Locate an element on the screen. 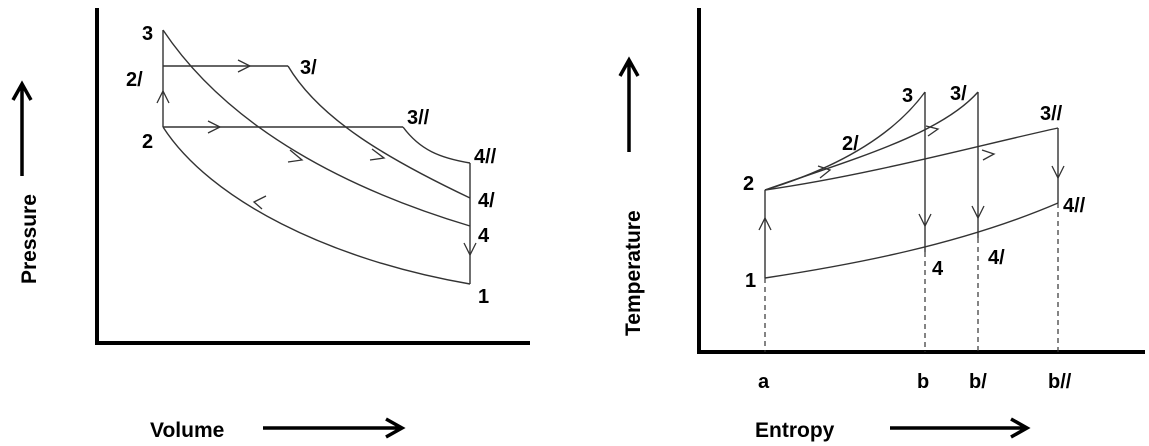  ts-label-2: 2 is located at coordinates (748, 184).